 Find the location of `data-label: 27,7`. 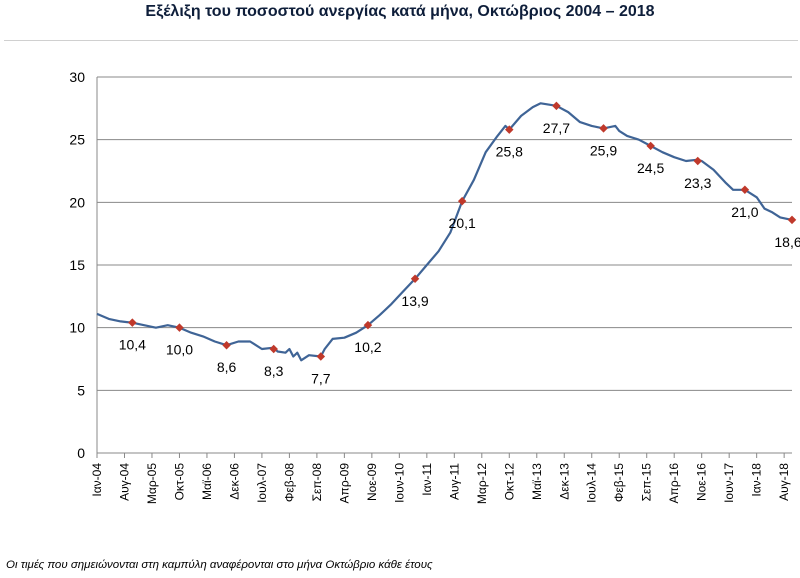

data-label: 27,7 is located at coordinates (556, 128).